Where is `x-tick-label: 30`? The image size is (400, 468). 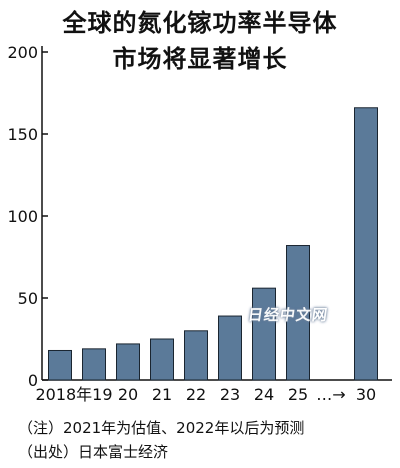 x-tick-label: 30 is located at coordinates (366, 394).